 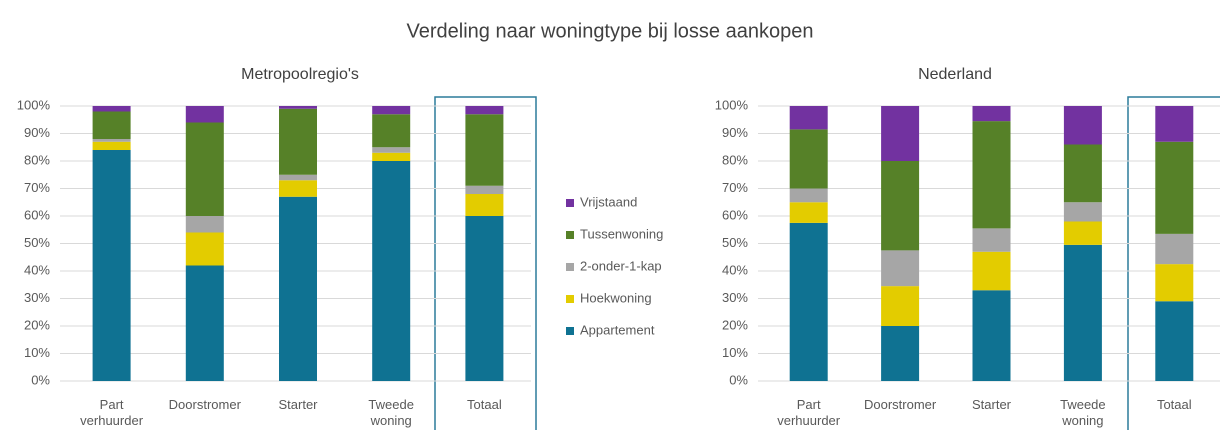 I want to click on chart-title: Metropoolregio's, so click(x=300, y=74).